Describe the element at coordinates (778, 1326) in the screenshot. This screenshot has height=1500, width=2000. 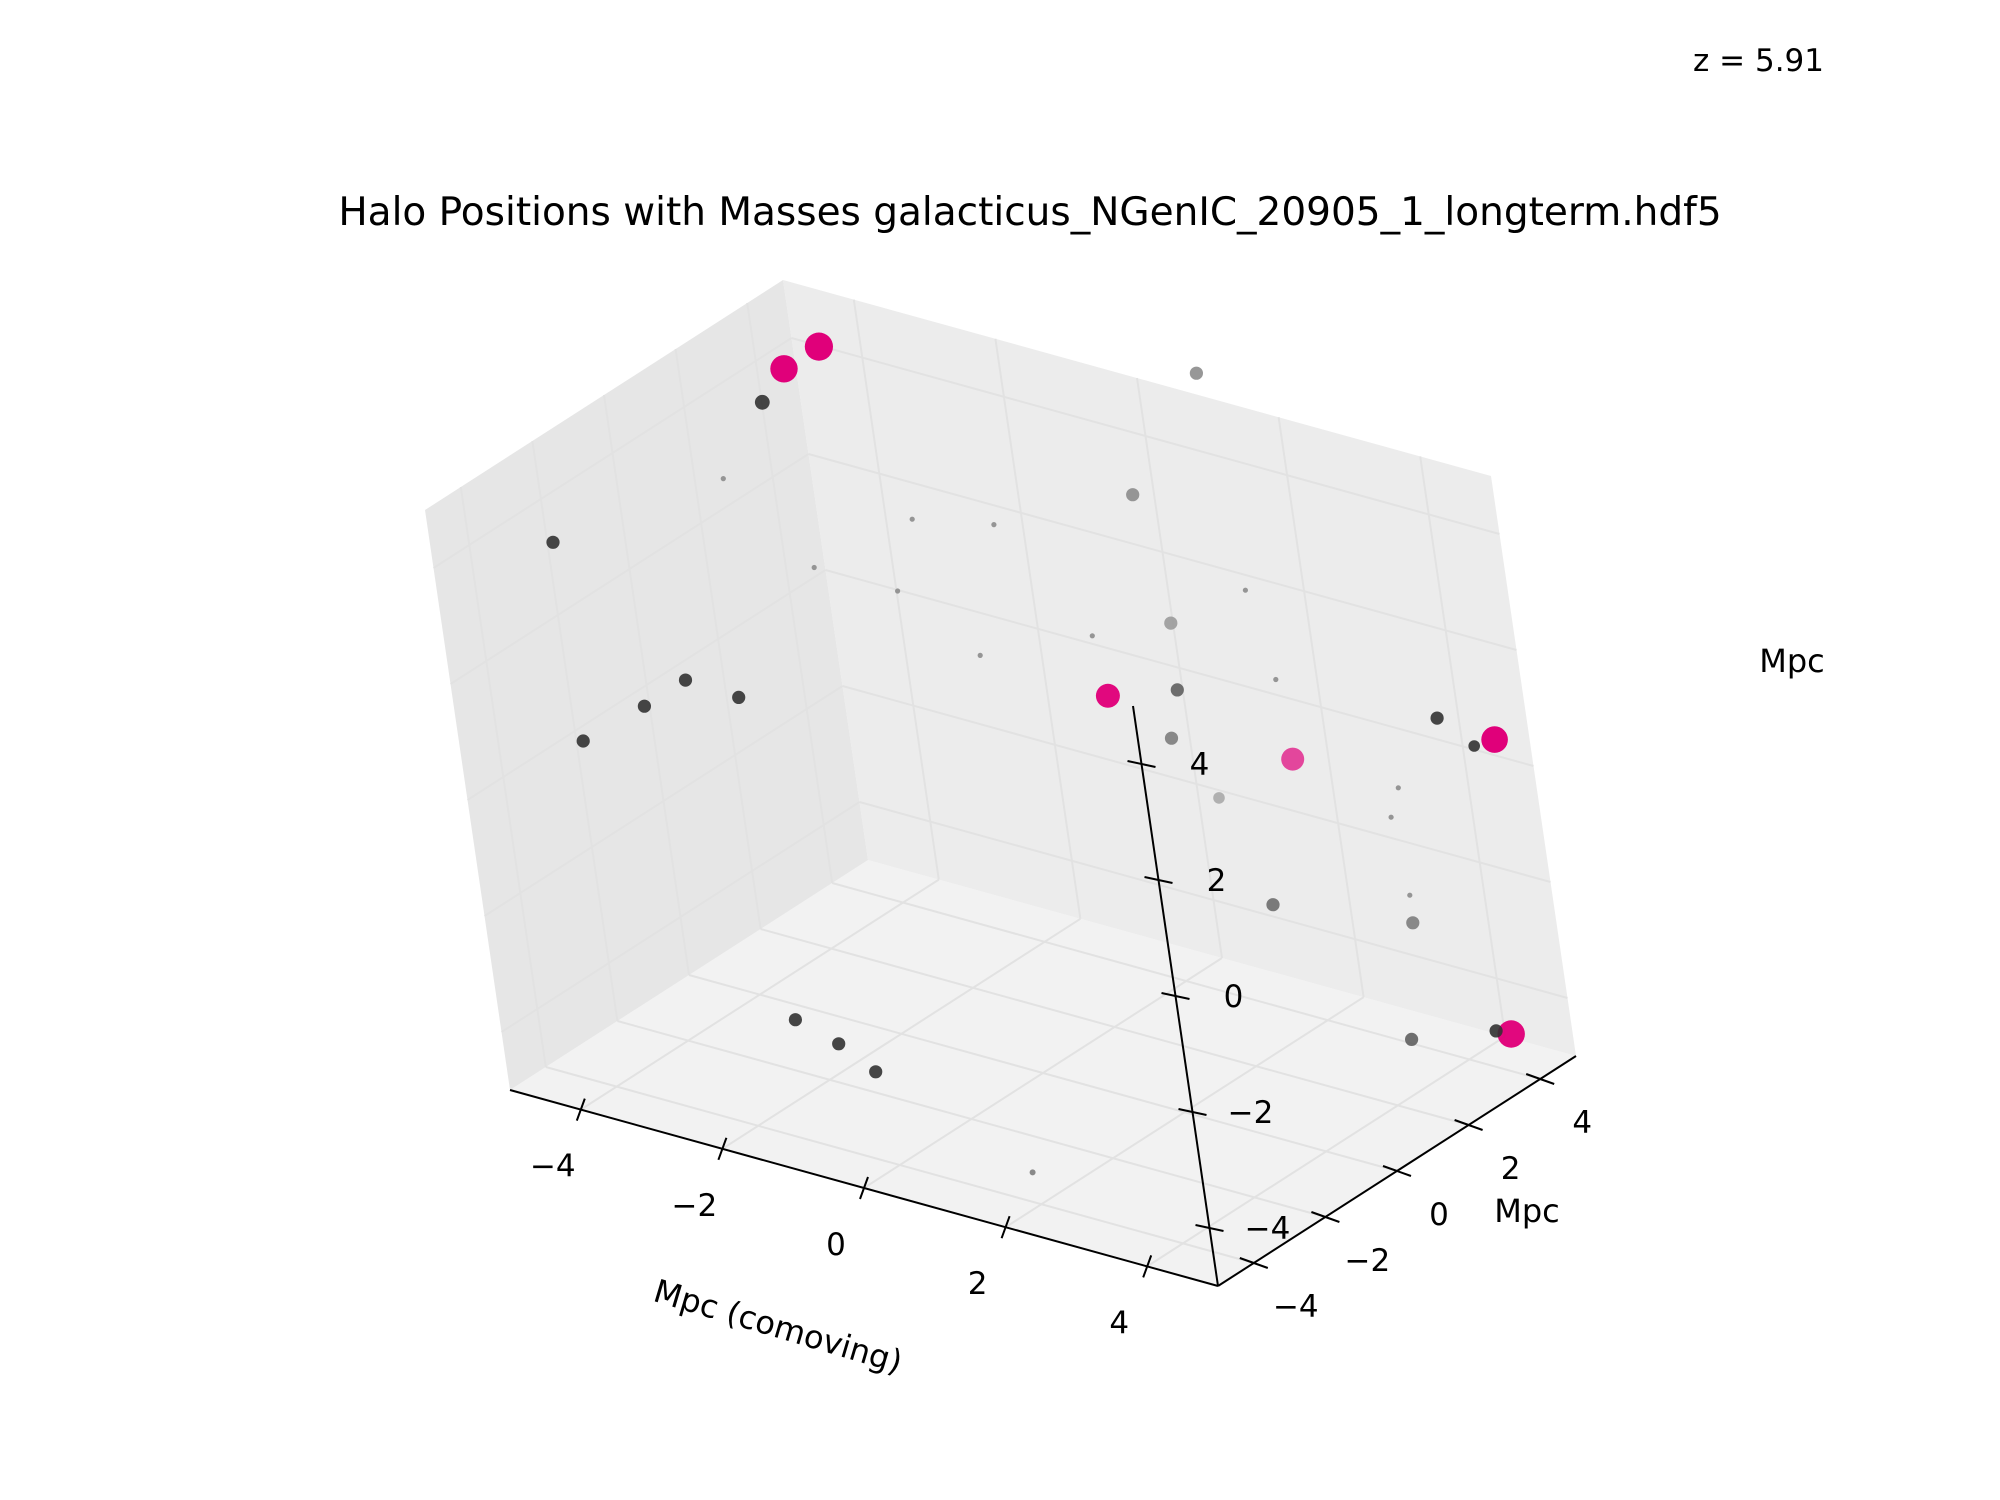
I see `x-axis-label: Mpc (comoving)` at that location.